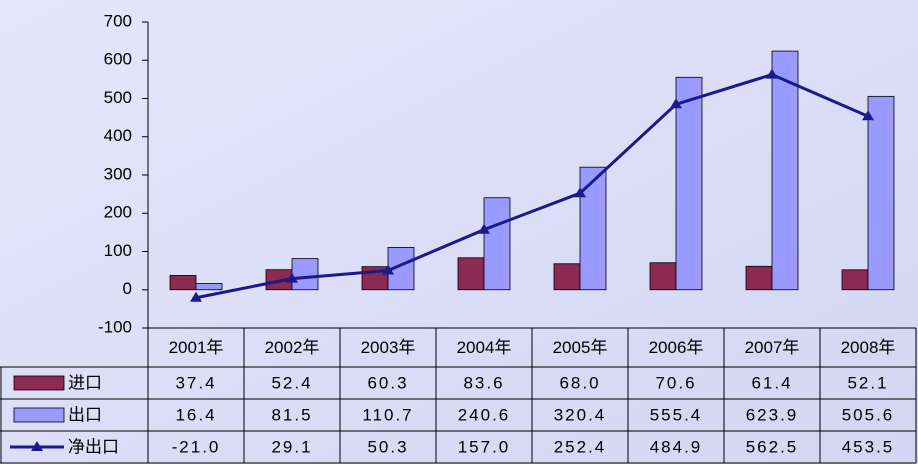 This screenshot has width=918, height=464. I want to click on legend-label: 出口, so click(85, 414).